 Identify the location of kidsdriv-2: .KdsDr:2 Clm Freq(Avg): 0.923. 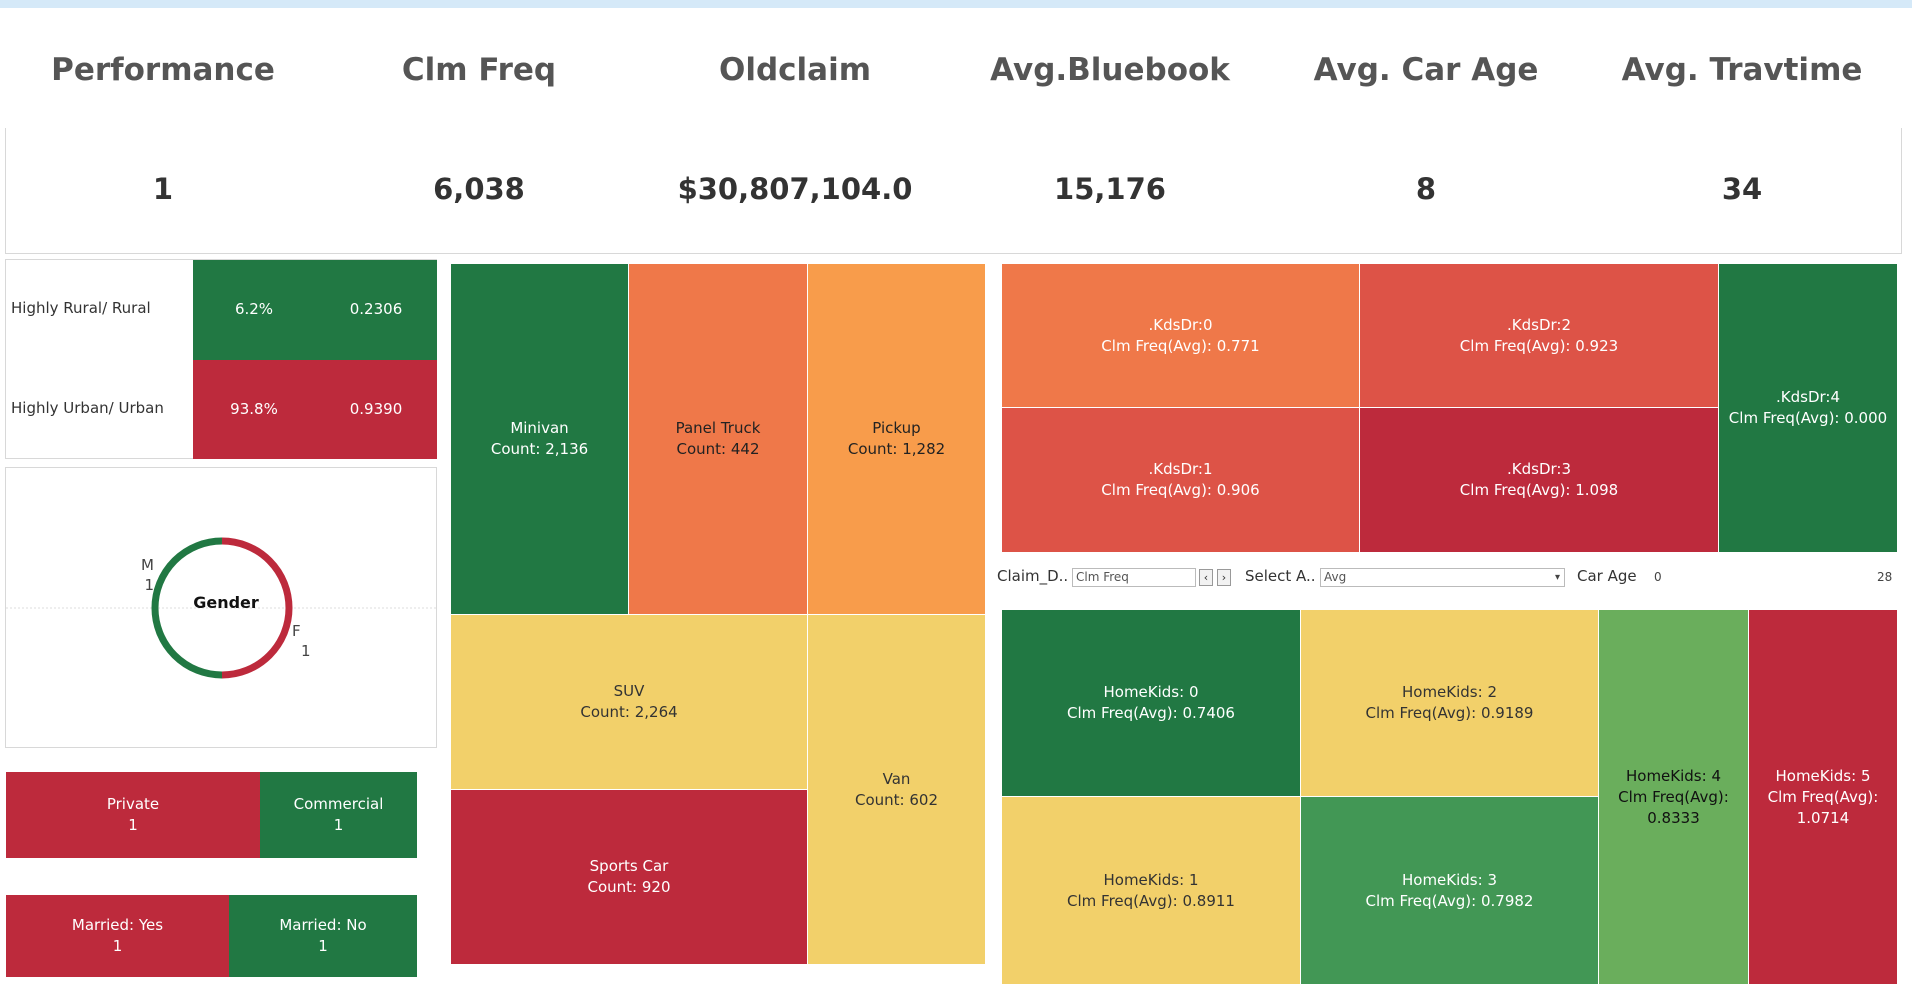
(1539, 335).